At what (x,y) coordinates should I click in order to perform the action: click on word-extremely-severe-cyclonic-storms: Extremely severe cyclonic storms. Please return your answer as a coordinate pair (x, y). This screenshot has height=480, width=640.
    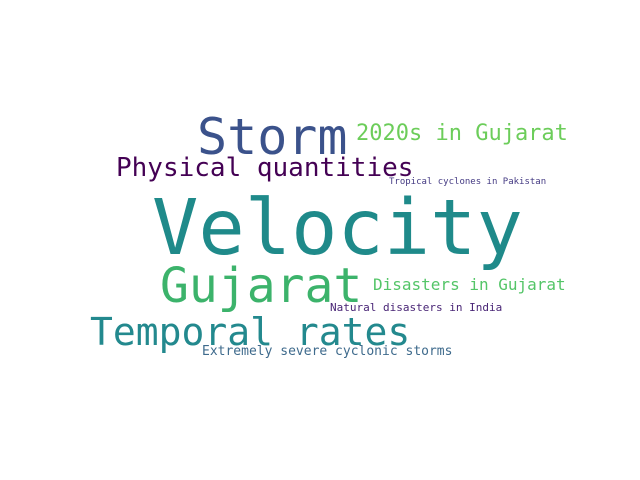
    Looking at the image, I should click on (327, 351).